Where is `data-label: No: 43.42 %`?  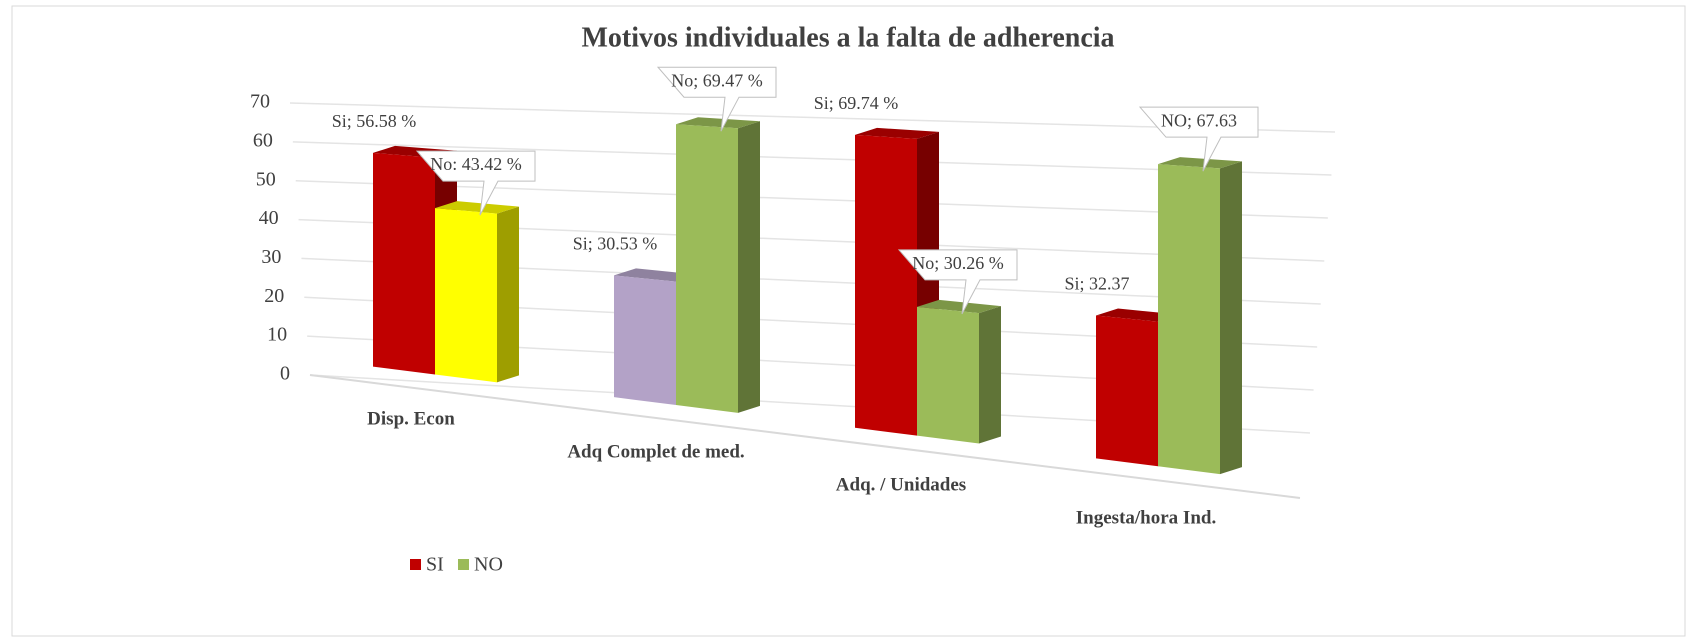
data-label: No: 43.42 % is located at coordinates (476, 164).